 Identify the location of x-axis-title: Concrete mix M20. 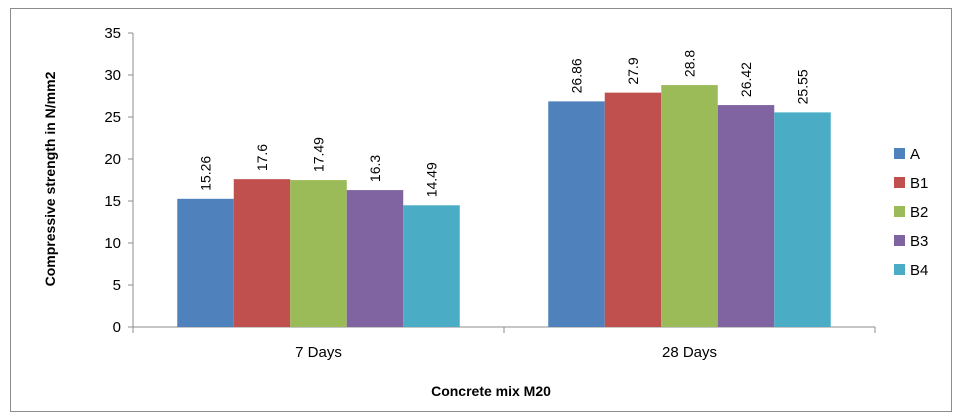
(491, 391).